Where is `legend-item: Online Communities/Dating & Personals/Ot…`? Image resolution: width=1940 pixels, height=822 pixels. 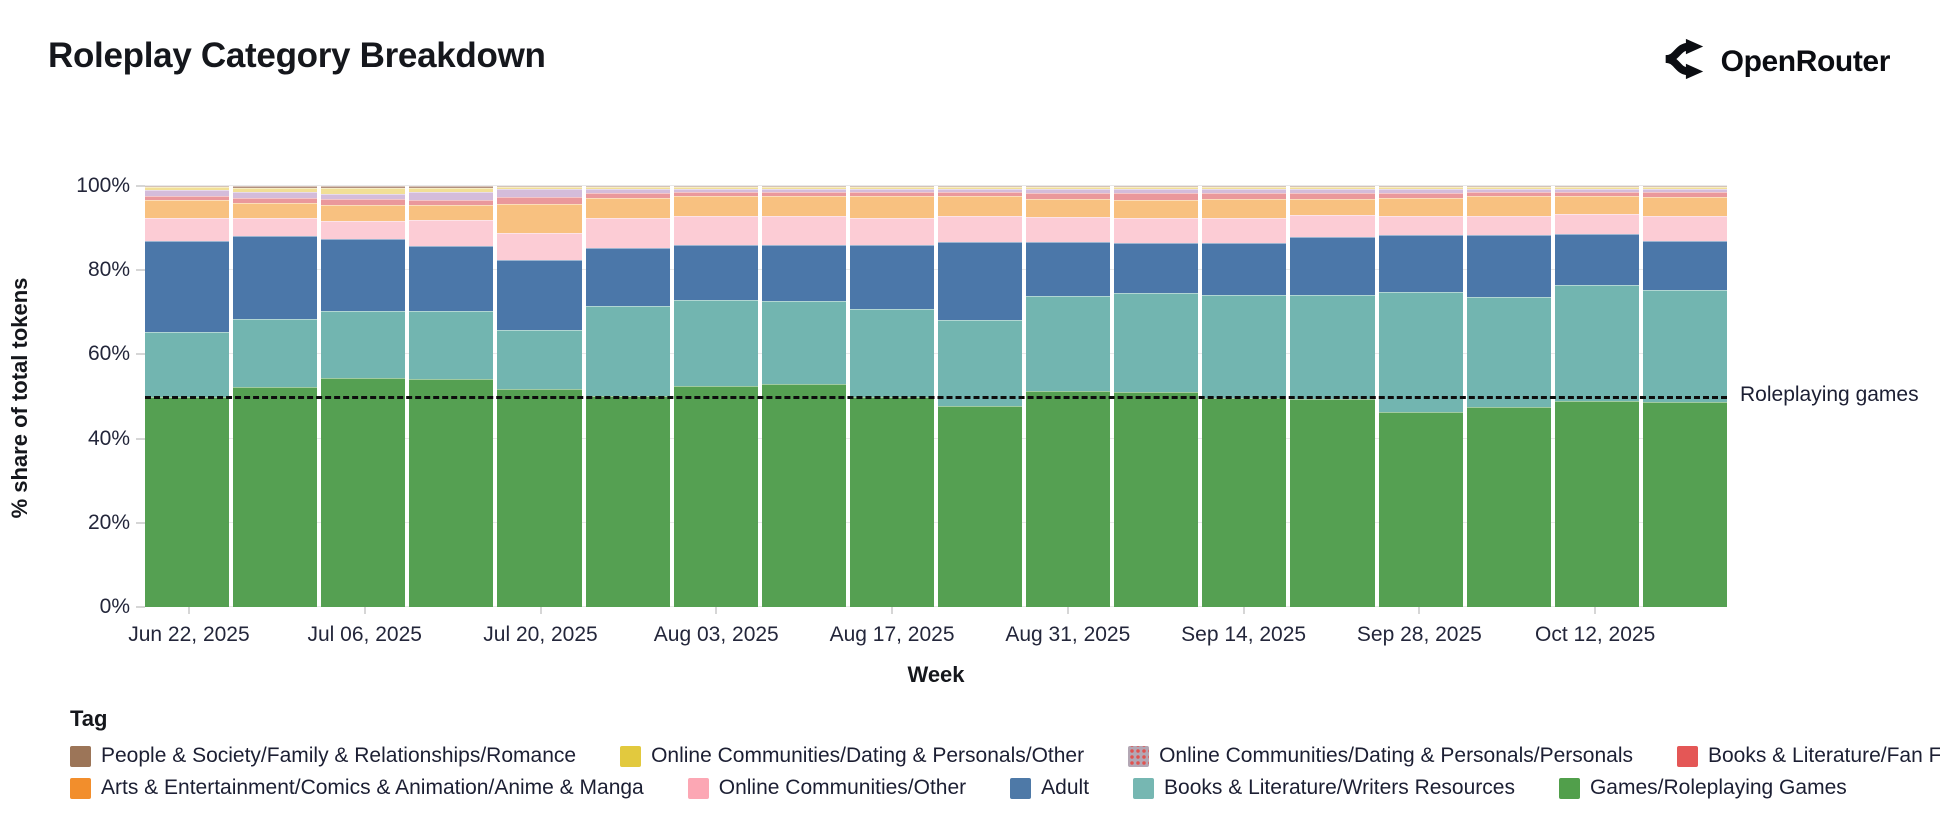
legend-item: Online Communities/Dating & Personals/Ot… is located at coordinates (852, 756).